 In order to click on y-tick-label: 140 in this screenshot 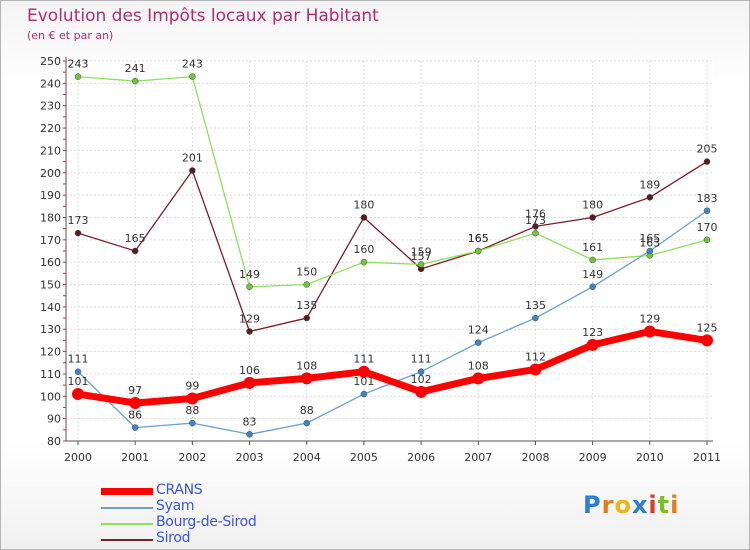, I will do `click(50, 307)`.